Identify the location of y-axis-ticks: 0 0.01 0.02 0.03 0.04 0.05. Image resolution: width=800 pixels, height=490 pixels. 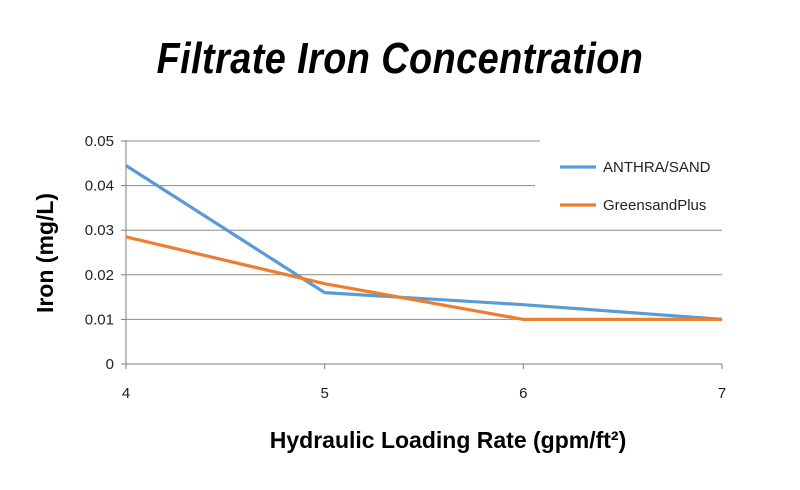
(105, 253).